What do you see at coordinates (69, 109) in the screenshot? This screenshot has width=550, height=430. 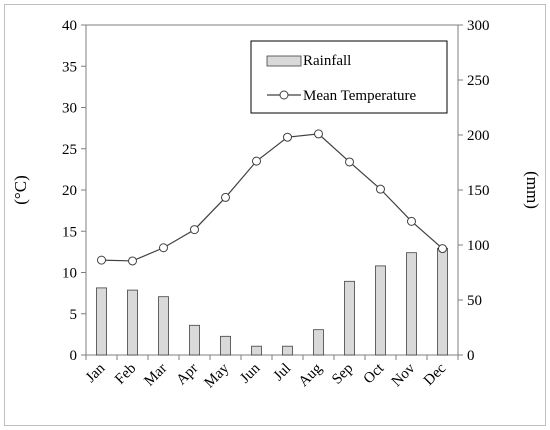 I see `y-tick-label-left: 30` at bounding box center [69, 109].